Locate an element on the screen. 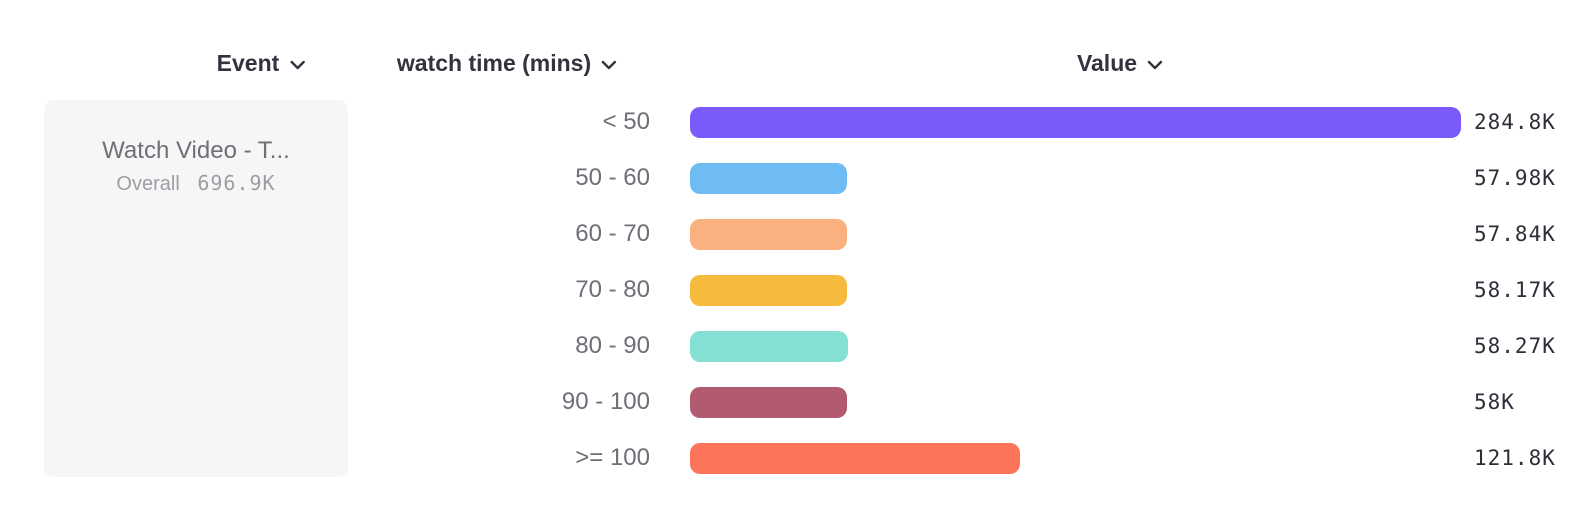 This screenshot has width=1592, height=518. overall-value: 696.9K is located at coordinates (236, 183).